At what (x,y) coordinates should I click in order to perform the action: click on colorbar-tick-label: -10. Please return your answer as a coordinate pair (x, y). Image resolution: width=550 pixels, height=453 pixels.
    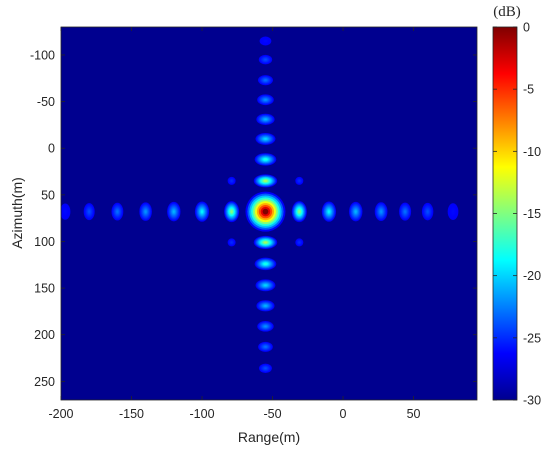
    Looking at the image, I should click on (532, 152).